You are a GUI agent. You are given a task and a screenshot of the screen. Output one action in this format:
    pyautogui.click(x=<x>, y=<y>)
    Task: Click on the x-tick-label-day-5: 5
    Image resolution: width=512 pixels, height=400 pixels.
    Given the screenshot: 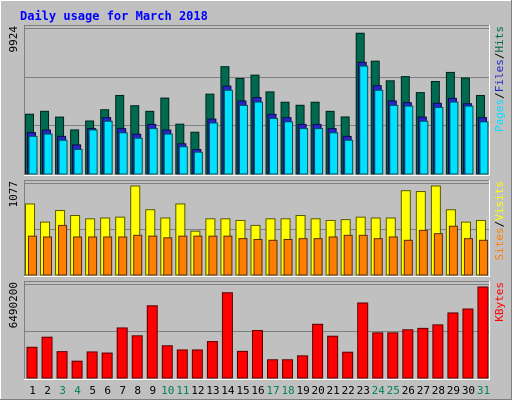 What is the action you would take?
    pyautogui.click(x=92, y=390)
    